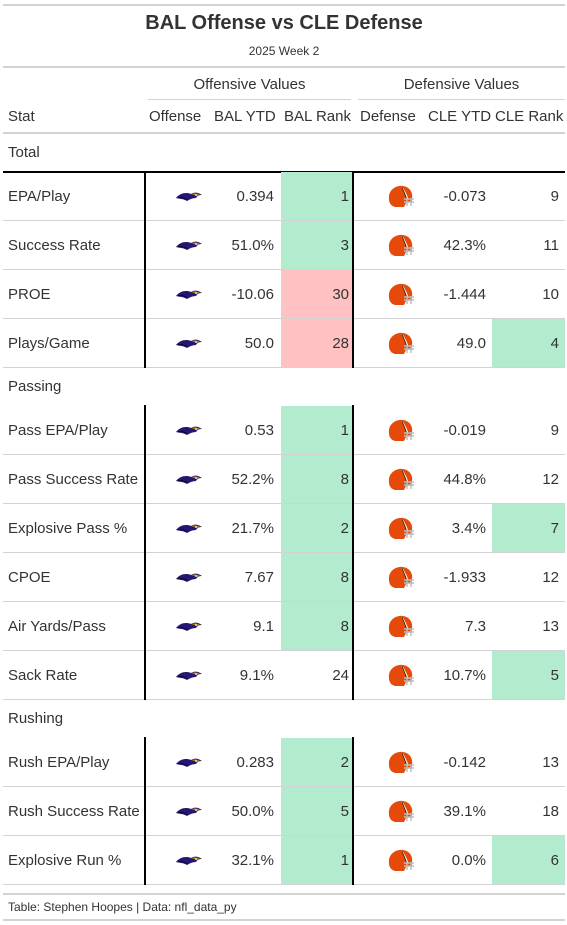  What do you see at coordinates (59, 762) in the screenshot?
I see `stat-label: Rush EPA/Play` at bounding box center [59, 762].